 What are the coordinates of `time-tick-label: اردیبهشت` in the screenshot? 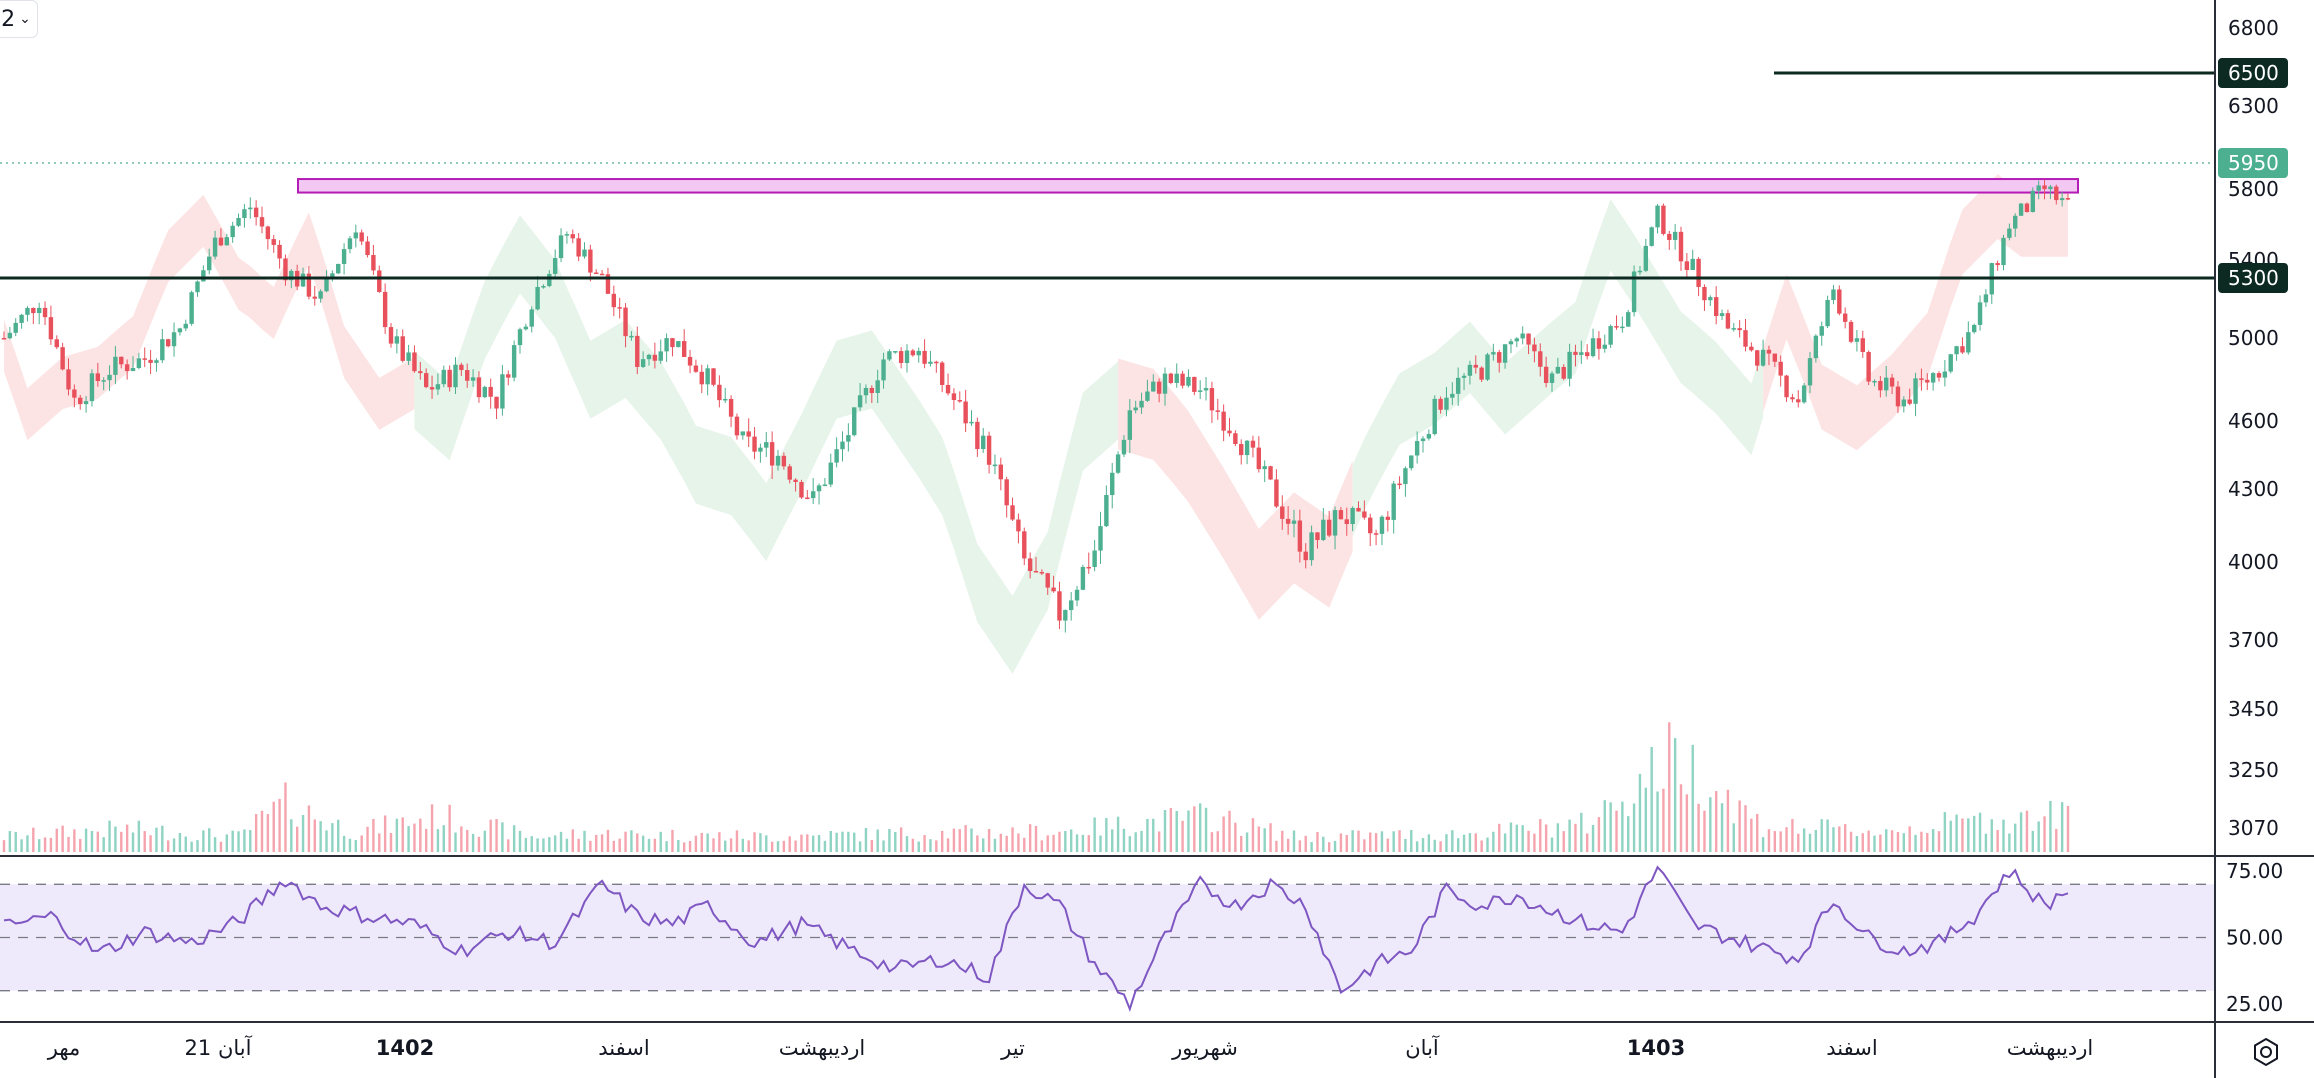 It's located at (822, 1048).